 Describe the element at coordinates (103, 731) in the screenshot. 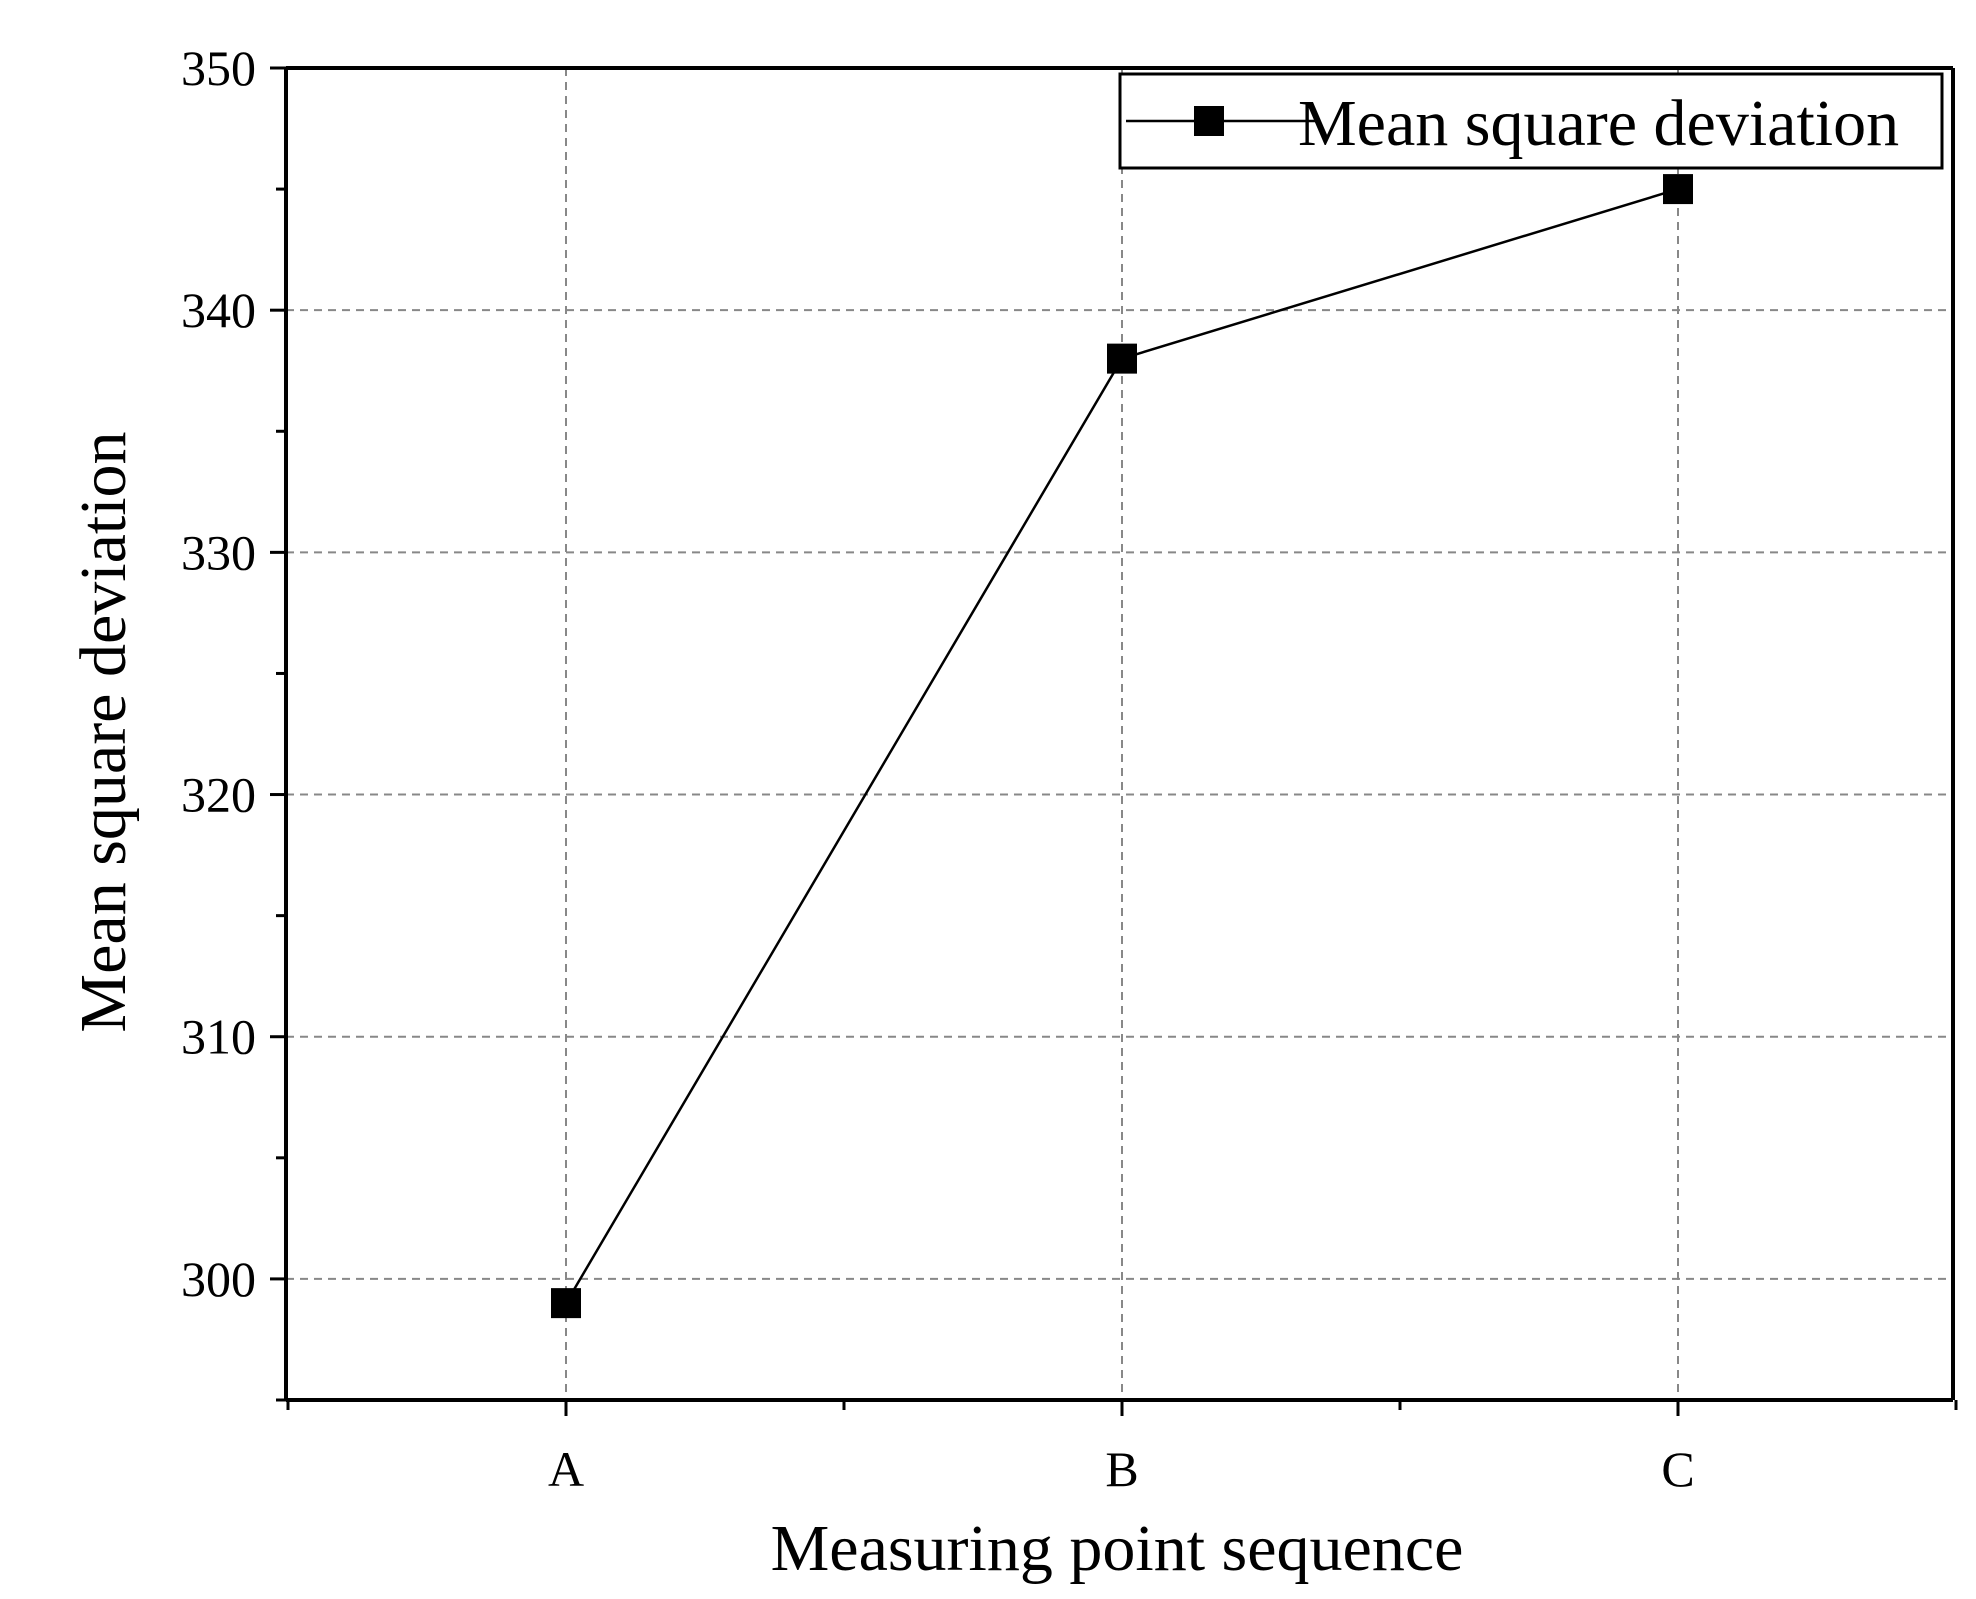

I see `y-axis-title: Mean square deviation` at that location.